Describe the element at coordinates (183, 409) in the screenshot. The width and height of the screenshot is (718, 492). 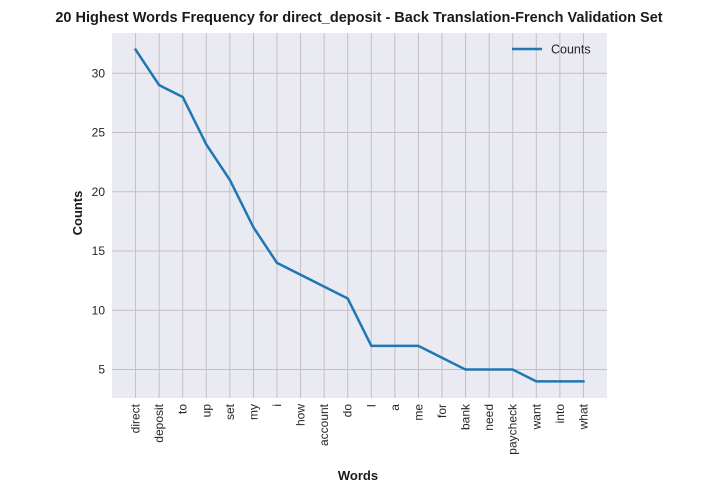
I see `x-tick-label: to` at that location.